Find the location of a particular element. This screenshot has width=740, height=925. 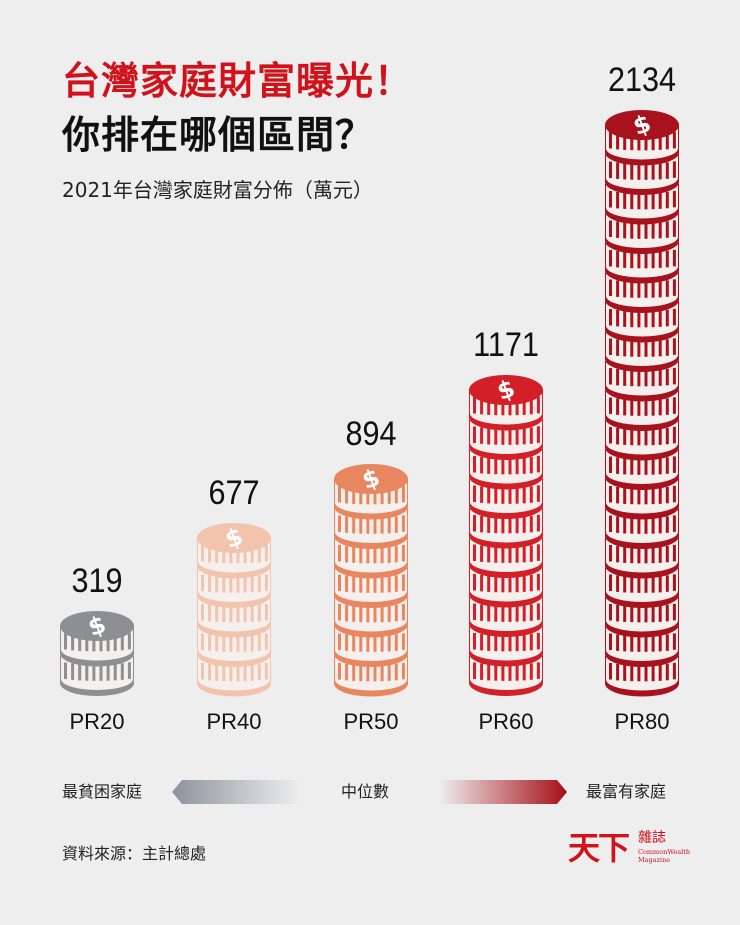

category-label: PR20 is located at coordinates (97, 721).